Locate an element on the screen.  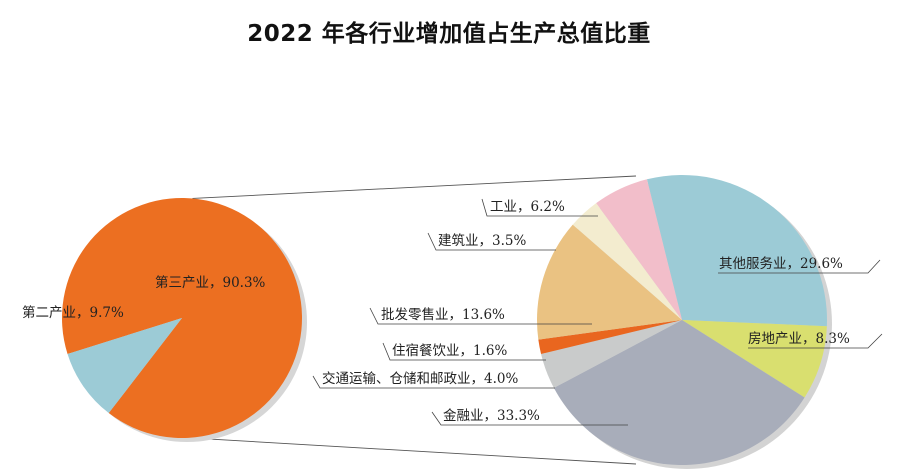
label-detail-建筑业: 建筑业，3.5% is located at coordinates (482, 241).